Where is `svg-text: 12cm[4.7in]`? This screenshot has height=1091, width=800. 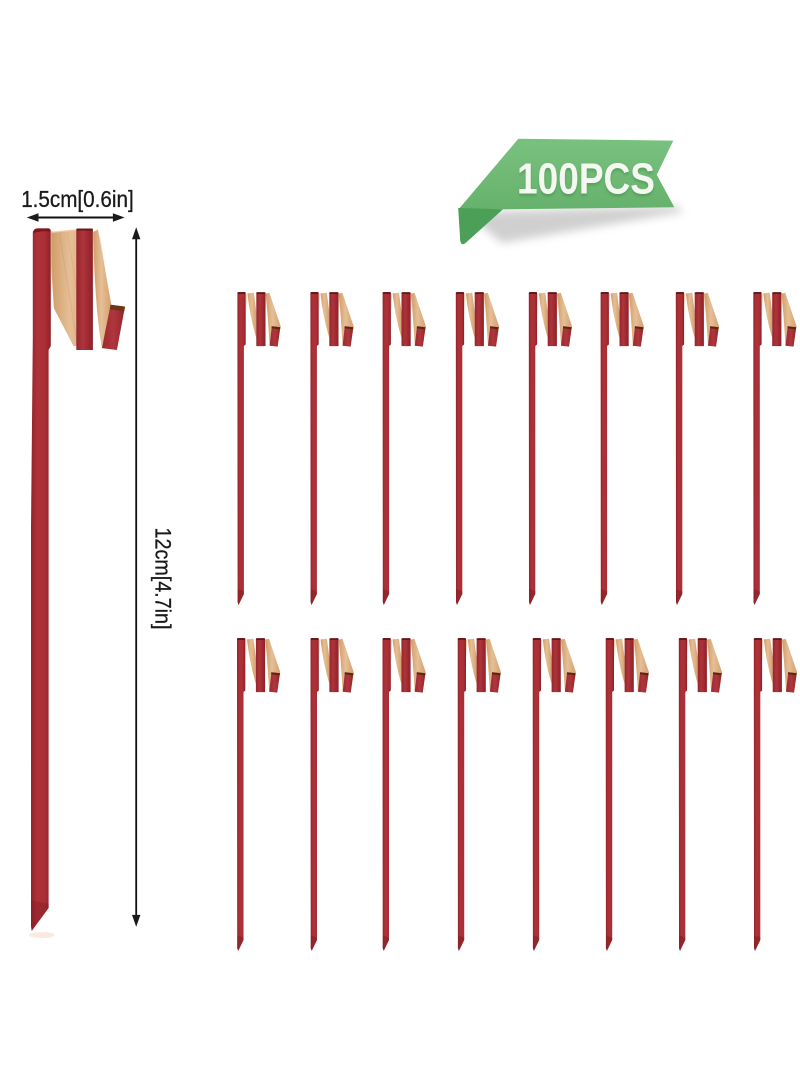
svg-text: 12cm[4.7in] is located at coordinates (162, 579).